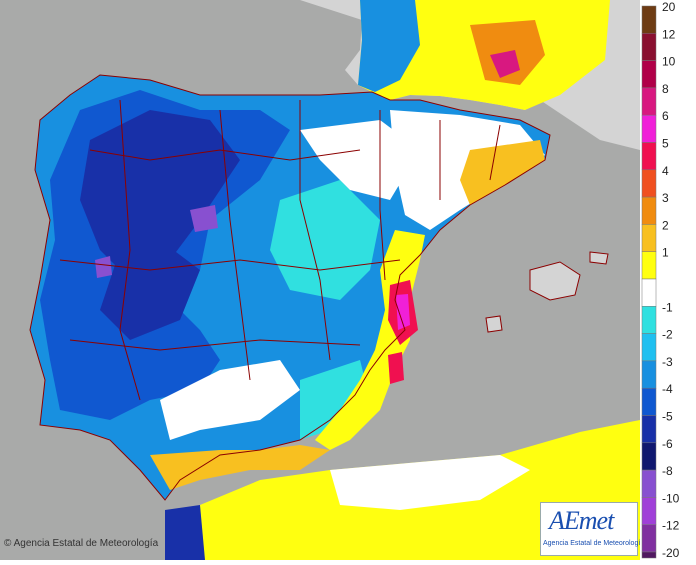 The image size is (696, 565). What do you see at coordinates (665, 225) in the screenshot?
I see `legend-label: 2` at bounding box center [665, 225].